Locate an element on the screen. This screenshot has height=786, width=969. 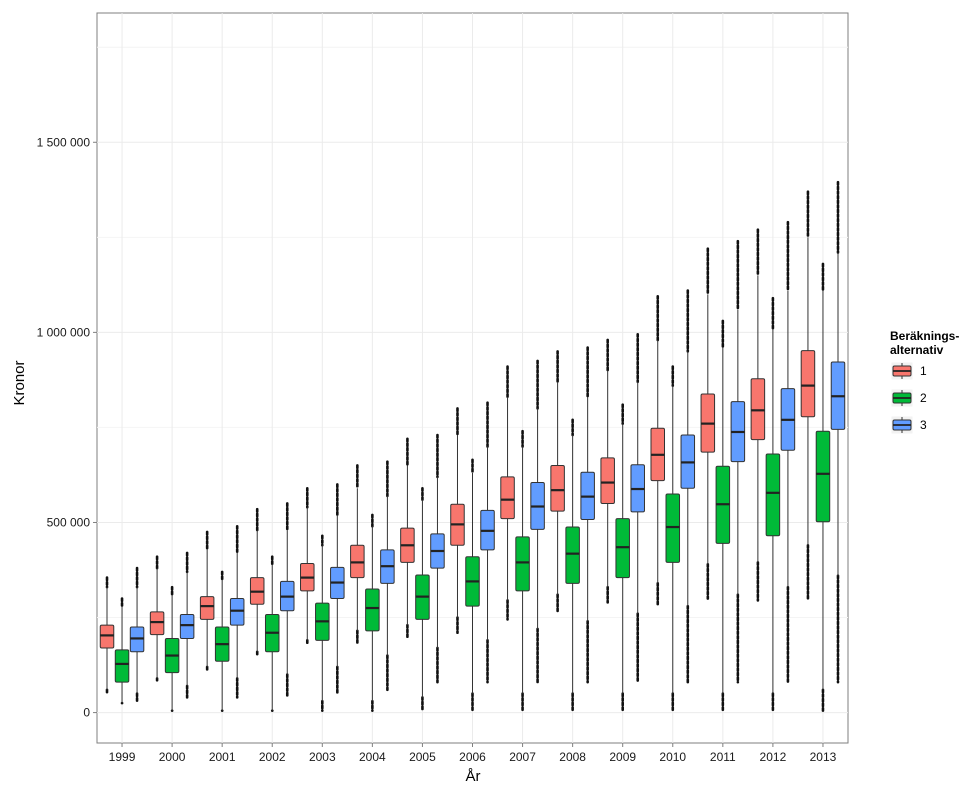
y-axis-title: Kronor is located at coordinates (19, 382).